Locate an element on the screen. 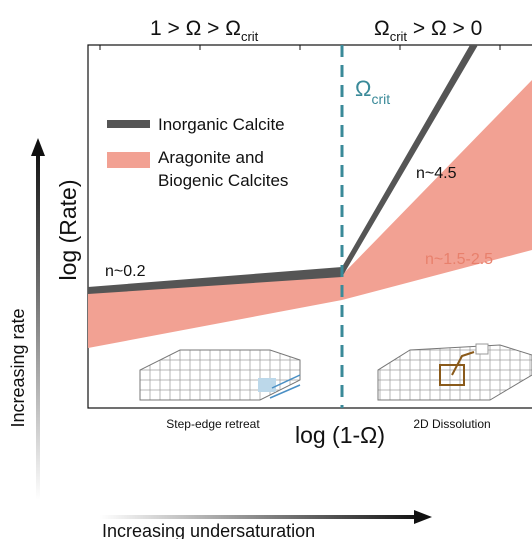 This screenshot has width=532, height=544. y-arrow-head is located at coordinates (38, 147).